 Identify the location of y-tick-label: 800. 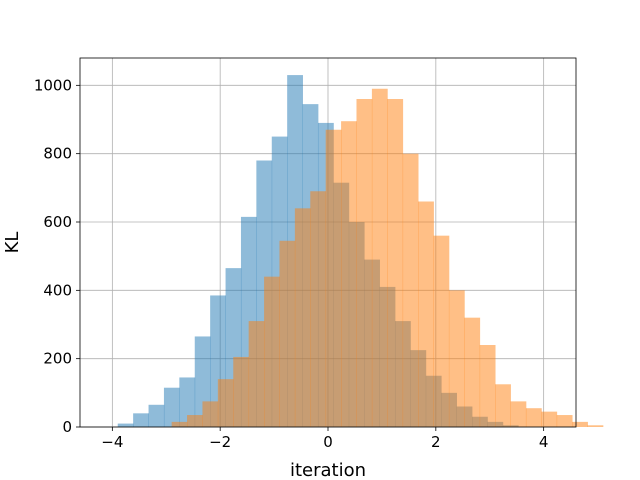
(57, 154).